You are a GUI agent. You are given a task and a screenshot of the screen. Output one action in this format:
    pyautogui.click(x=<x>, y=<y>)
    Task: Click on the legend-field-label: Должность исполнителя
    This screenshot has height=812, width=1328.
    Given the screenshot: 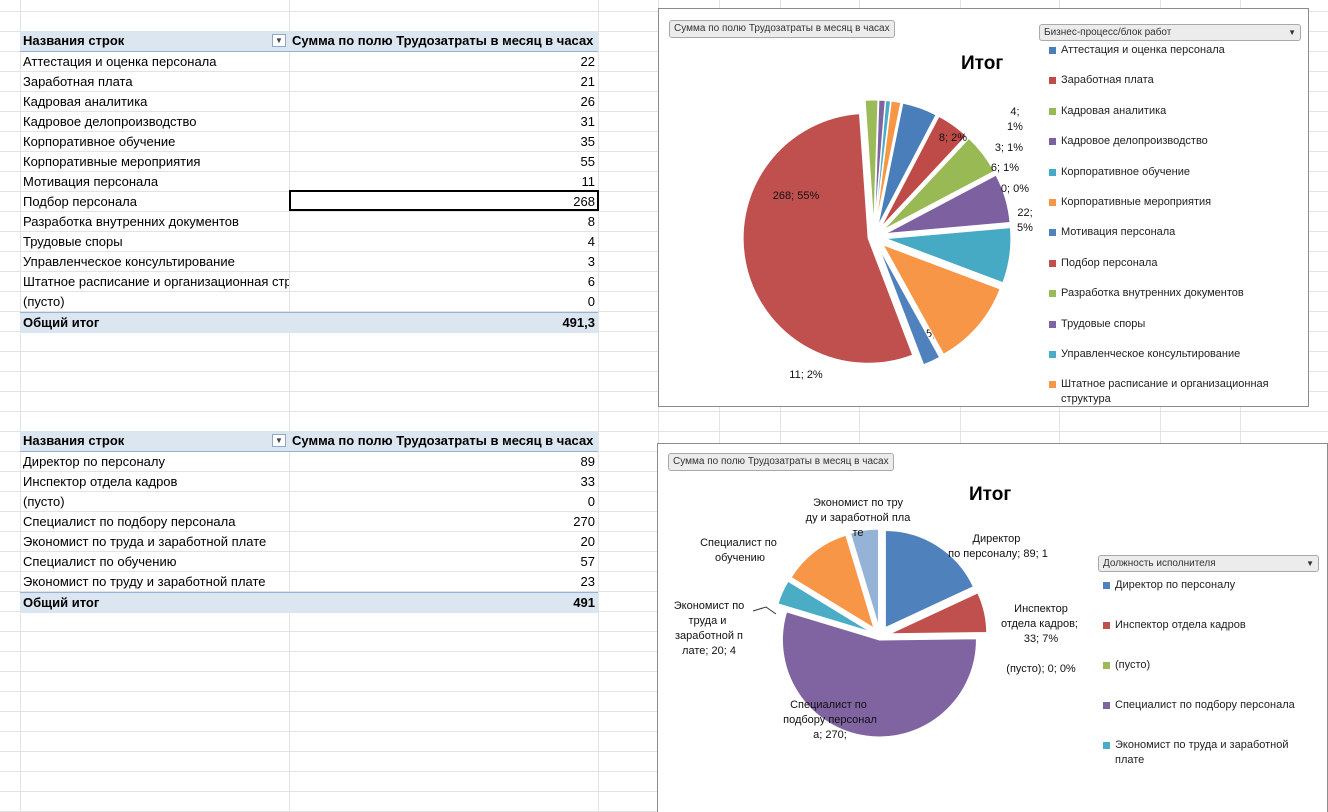 What is the action you would take?
    pyautogui.click(x=1159, y=563)
    